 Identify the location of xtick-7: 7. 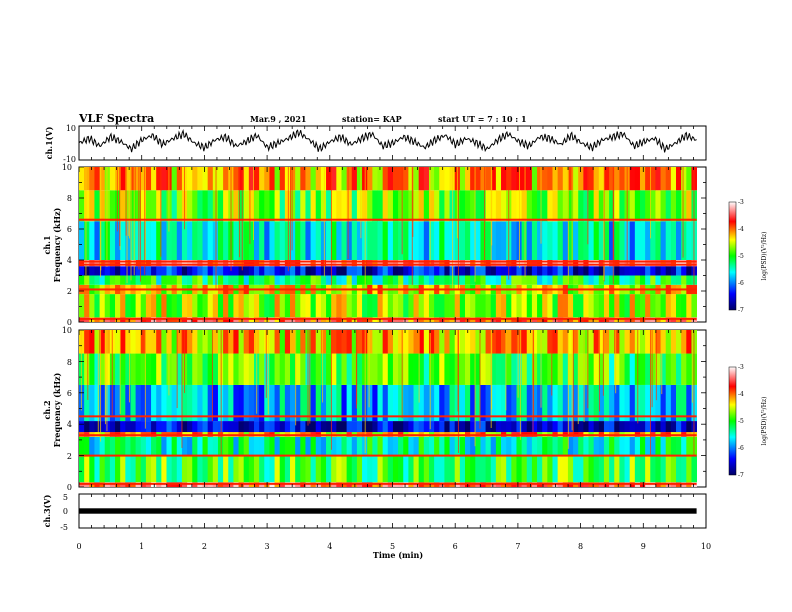
(517, 546).